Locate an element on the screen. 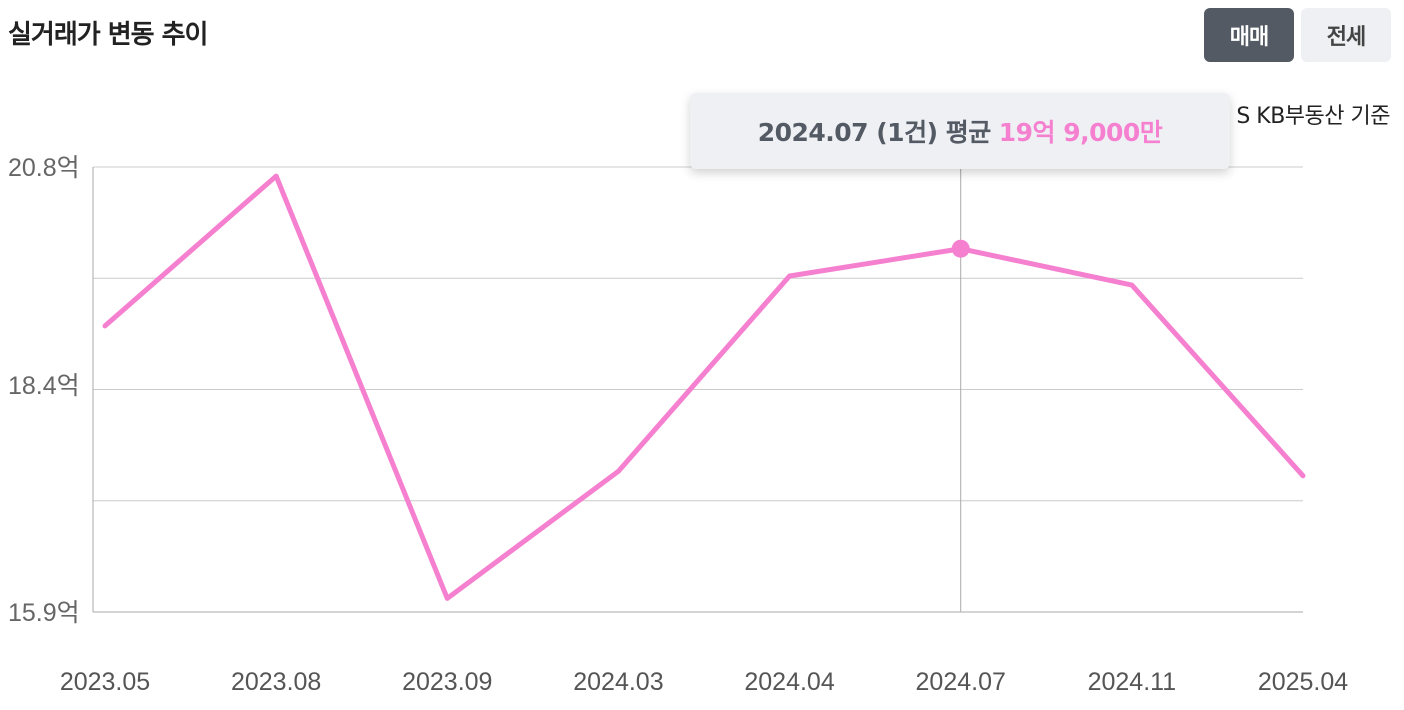  highlighted-data-point is located at coordinates (960, 248).